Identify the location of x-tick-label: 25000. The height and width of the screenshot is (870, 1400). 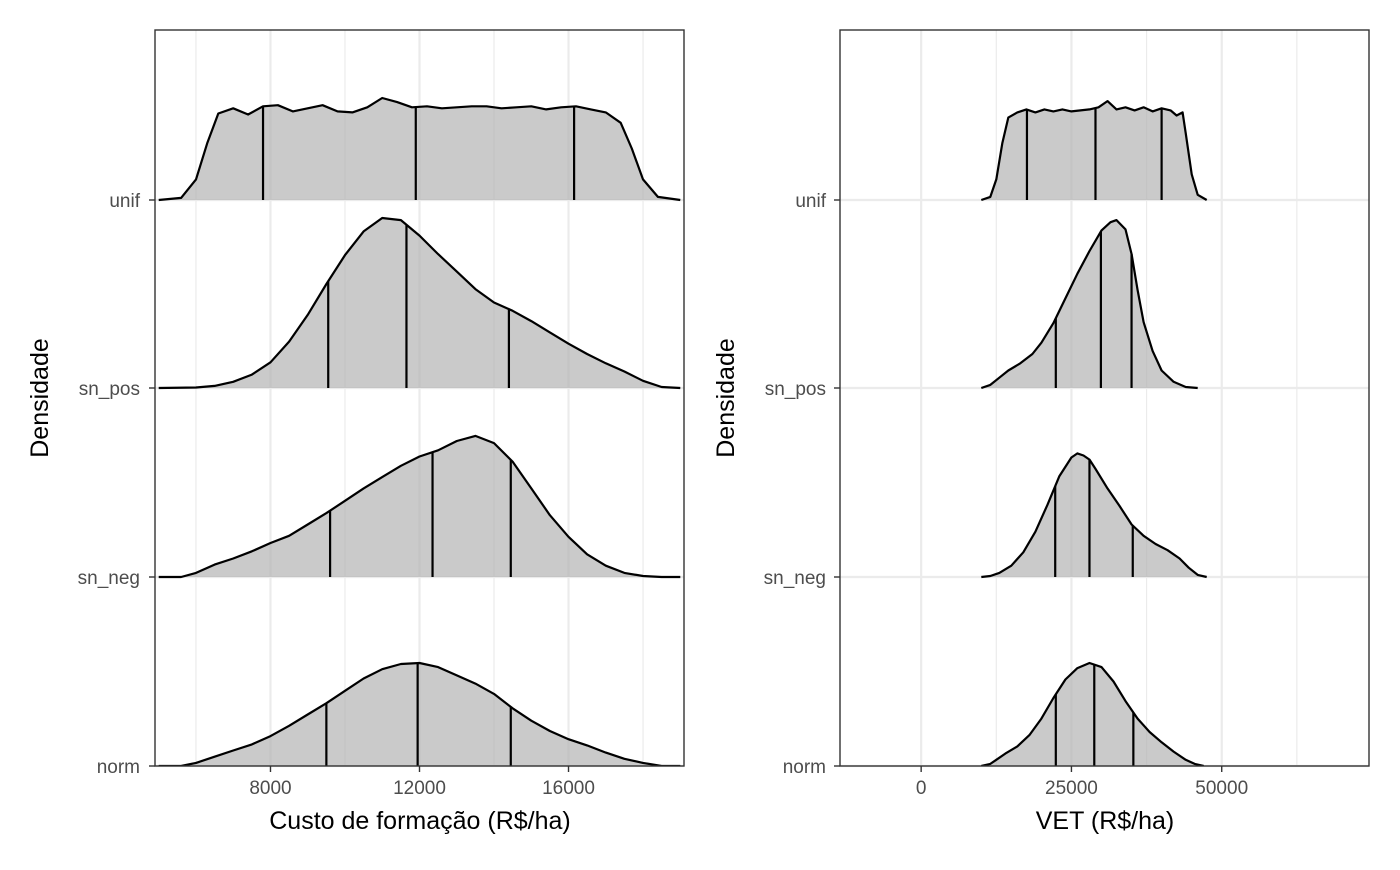
(1071, 788).